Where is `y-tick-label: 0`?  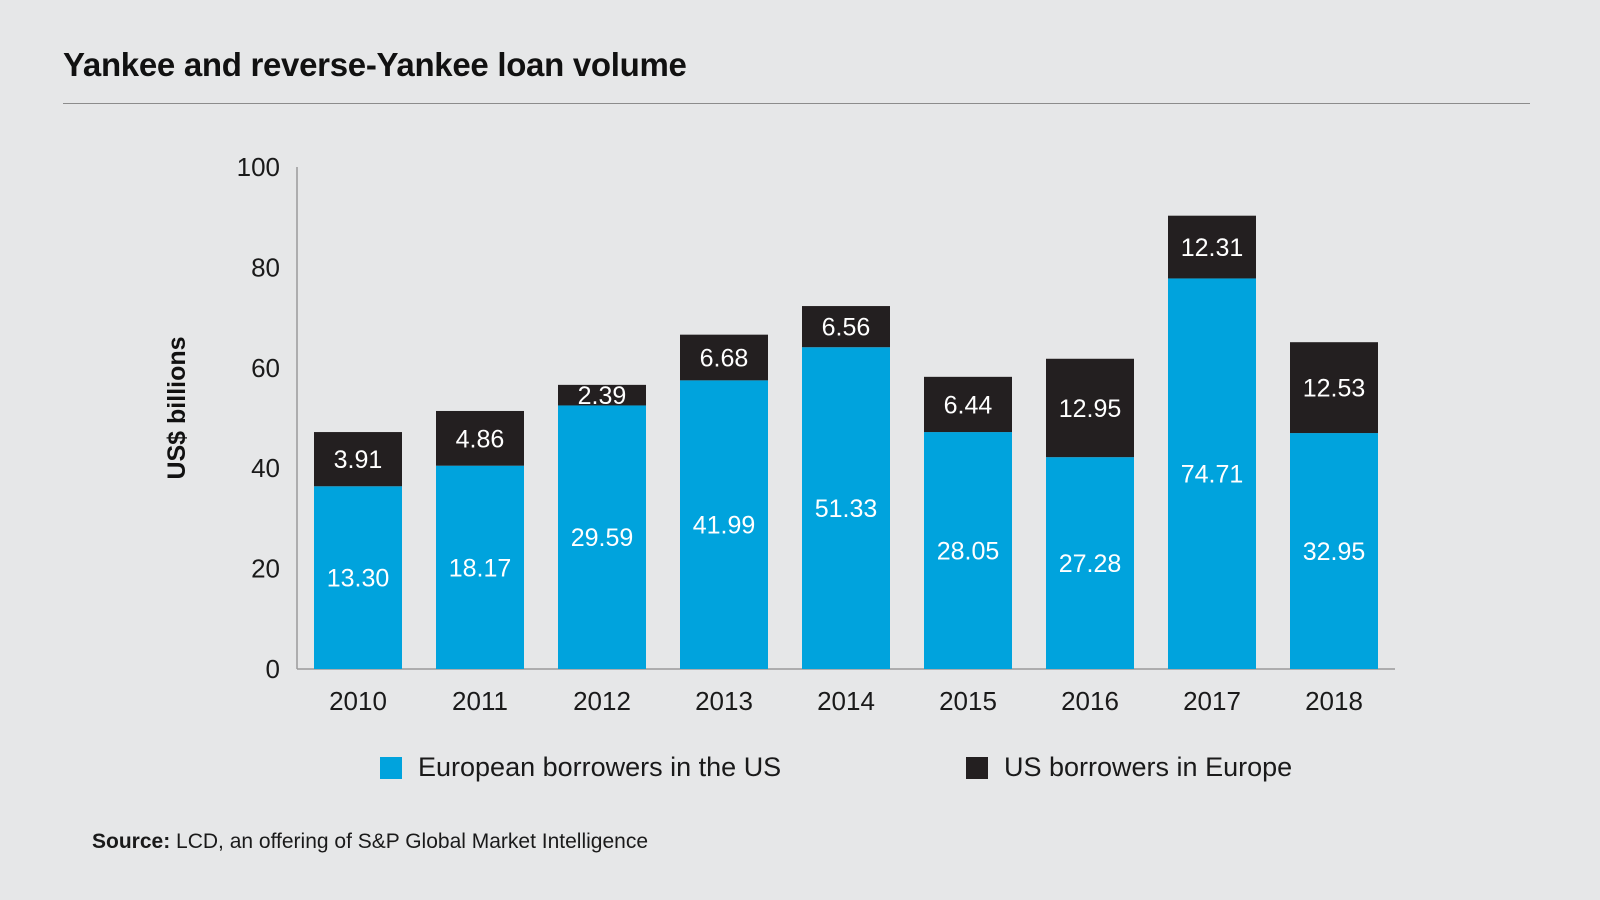
y-tick-label: 0 is located at coordinates (273, 669).